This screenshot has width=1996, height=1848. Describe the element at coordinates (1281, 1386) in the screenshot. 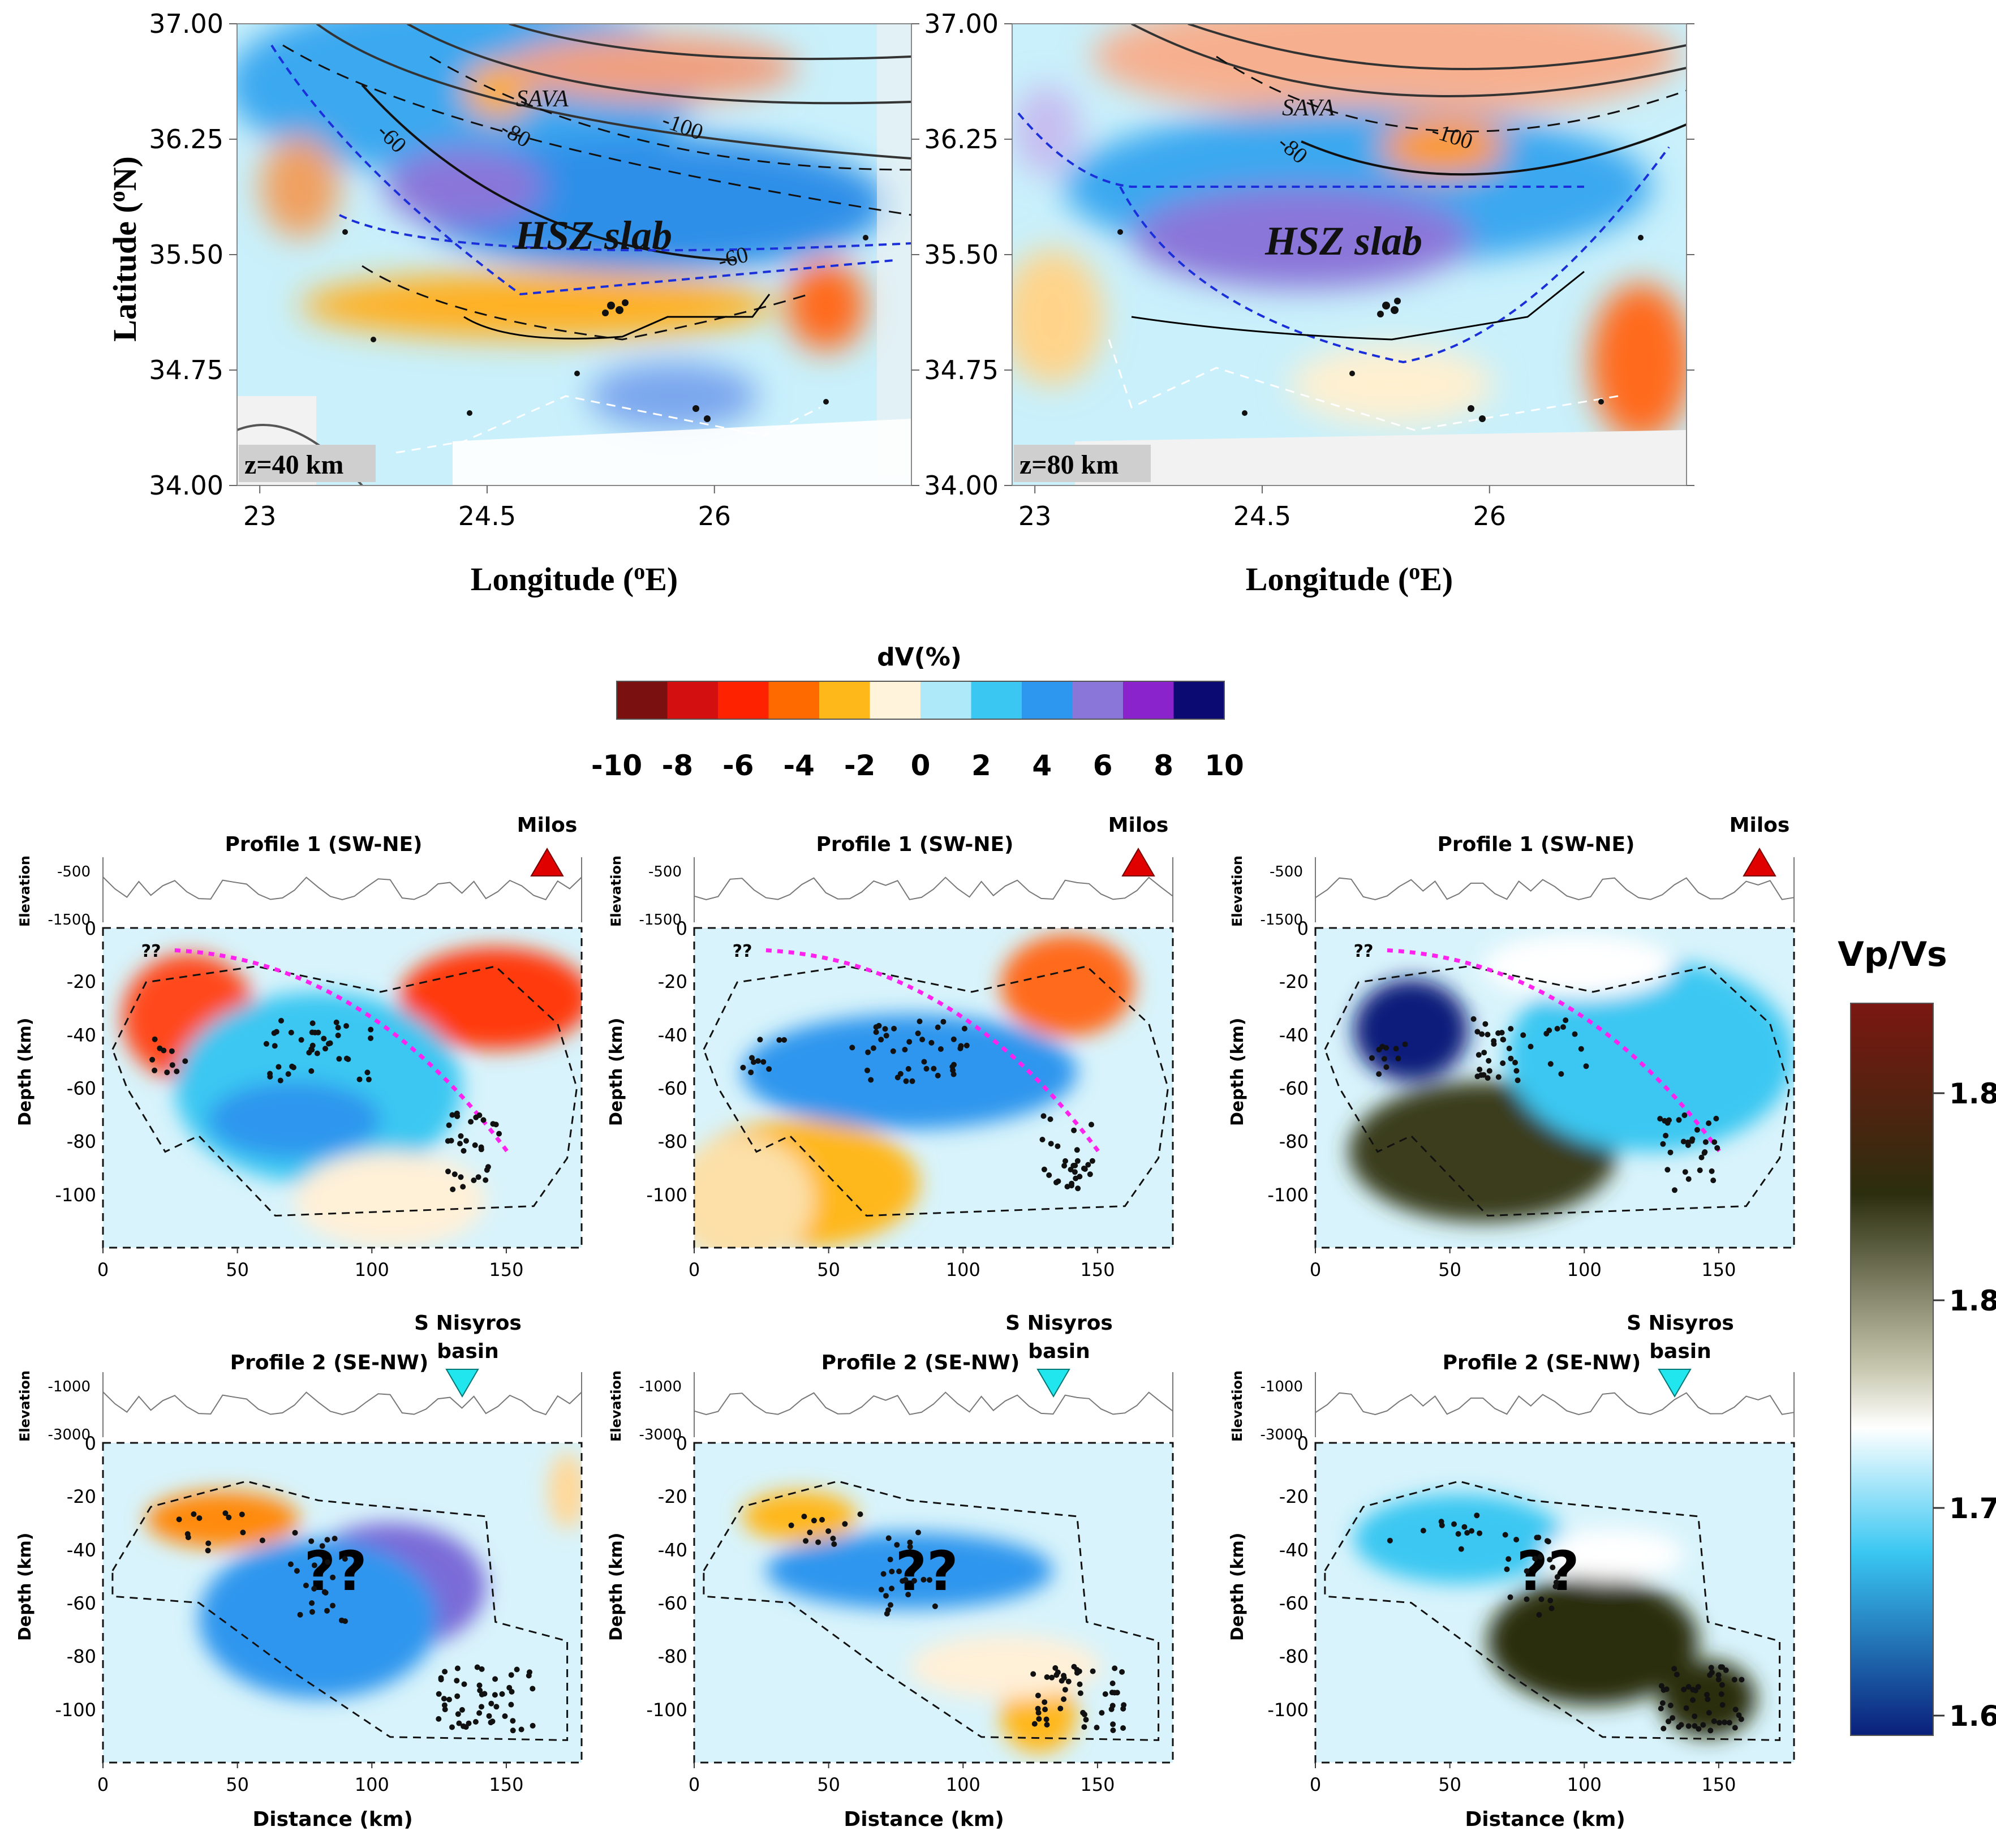

I see `elev-tick-label: -1000` at that location.